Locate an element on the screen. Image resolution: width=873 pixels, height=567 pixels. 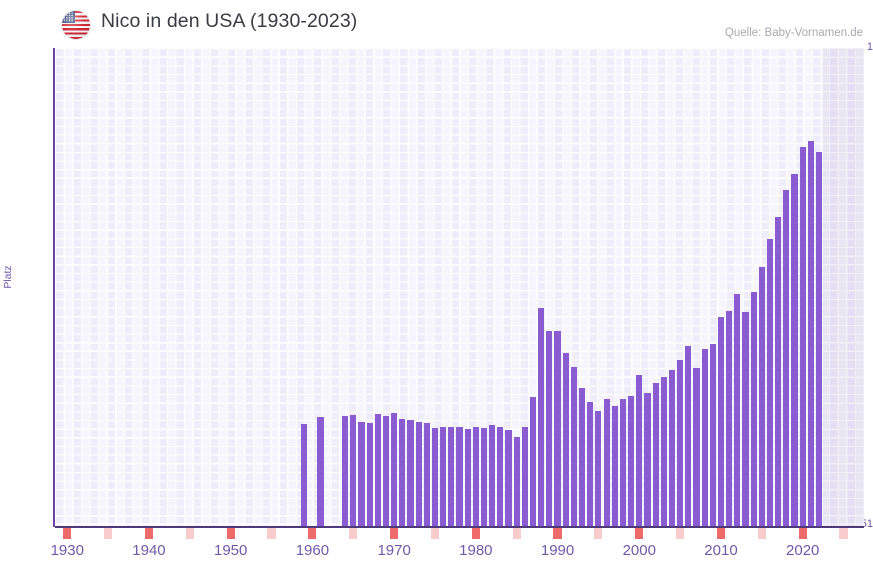
source-attribution: Quelle: Baby-Vornamen.de is located at coordinates (793, 33).